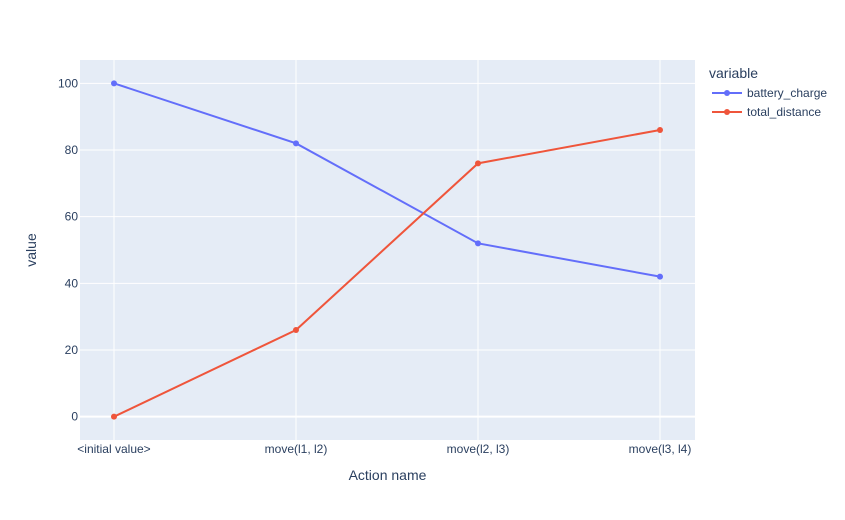  Describe the element at coordinates (68, 83) in the screenshot. I see `y-tick-label: 100` at that location.